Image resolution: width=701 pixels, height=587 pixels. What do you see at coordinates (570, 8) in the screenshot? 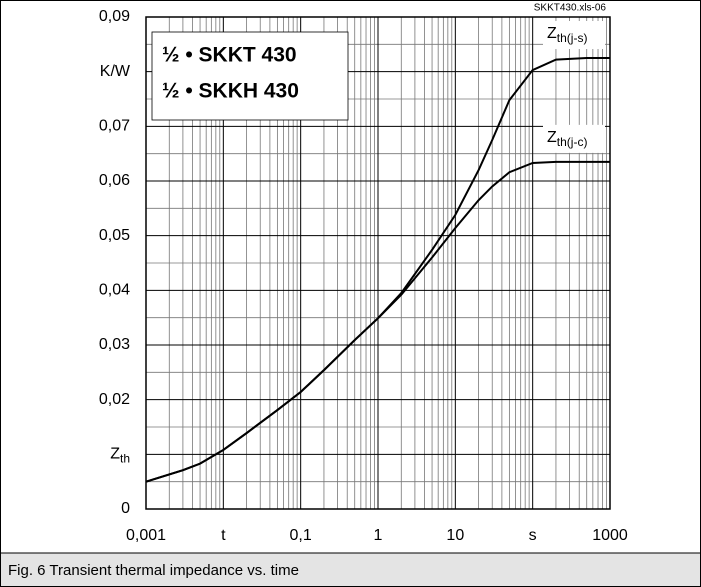
I see `file-tag: SKKT430.xls-06` at bounding box center [570, 8].